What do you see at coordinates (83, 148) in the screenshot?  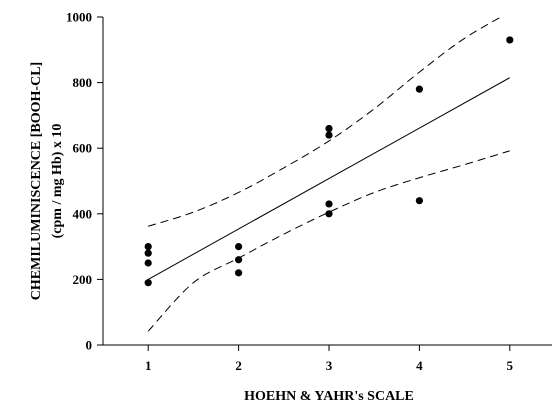 I see `y-tick-label: 600` at bounding box center [83, 148].